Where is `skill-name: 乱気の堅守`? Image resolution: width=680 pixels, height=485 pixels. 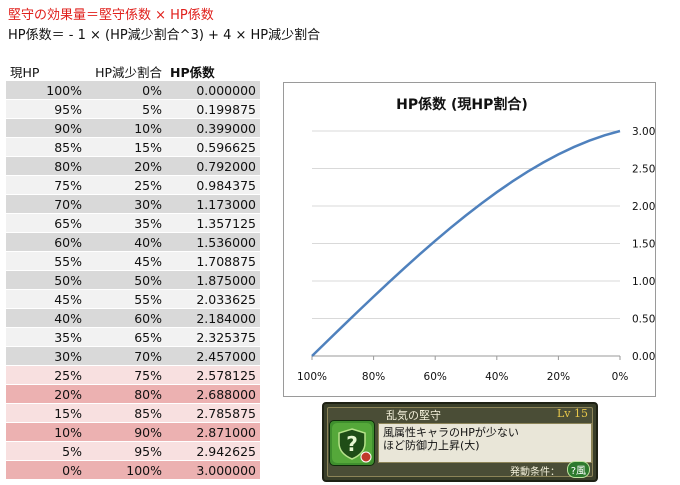
skill-name: 乱気の堅守 is located at coordinates (413, 415).